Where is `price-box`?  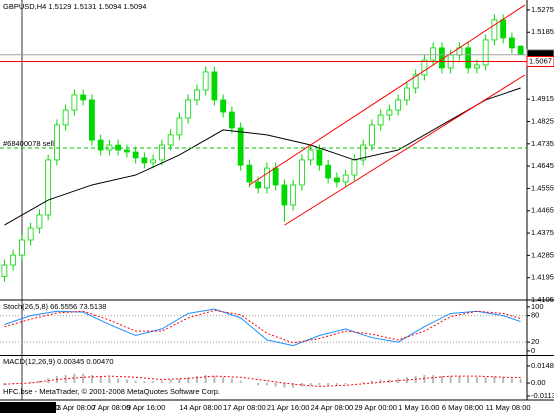 price-box is located at coordinates (540, 61).